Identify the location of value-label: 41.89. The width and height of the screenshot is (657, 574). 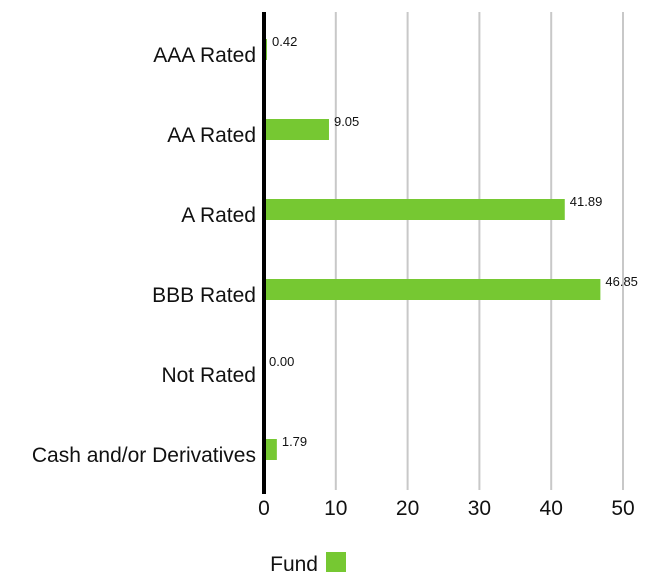
(586, 201).